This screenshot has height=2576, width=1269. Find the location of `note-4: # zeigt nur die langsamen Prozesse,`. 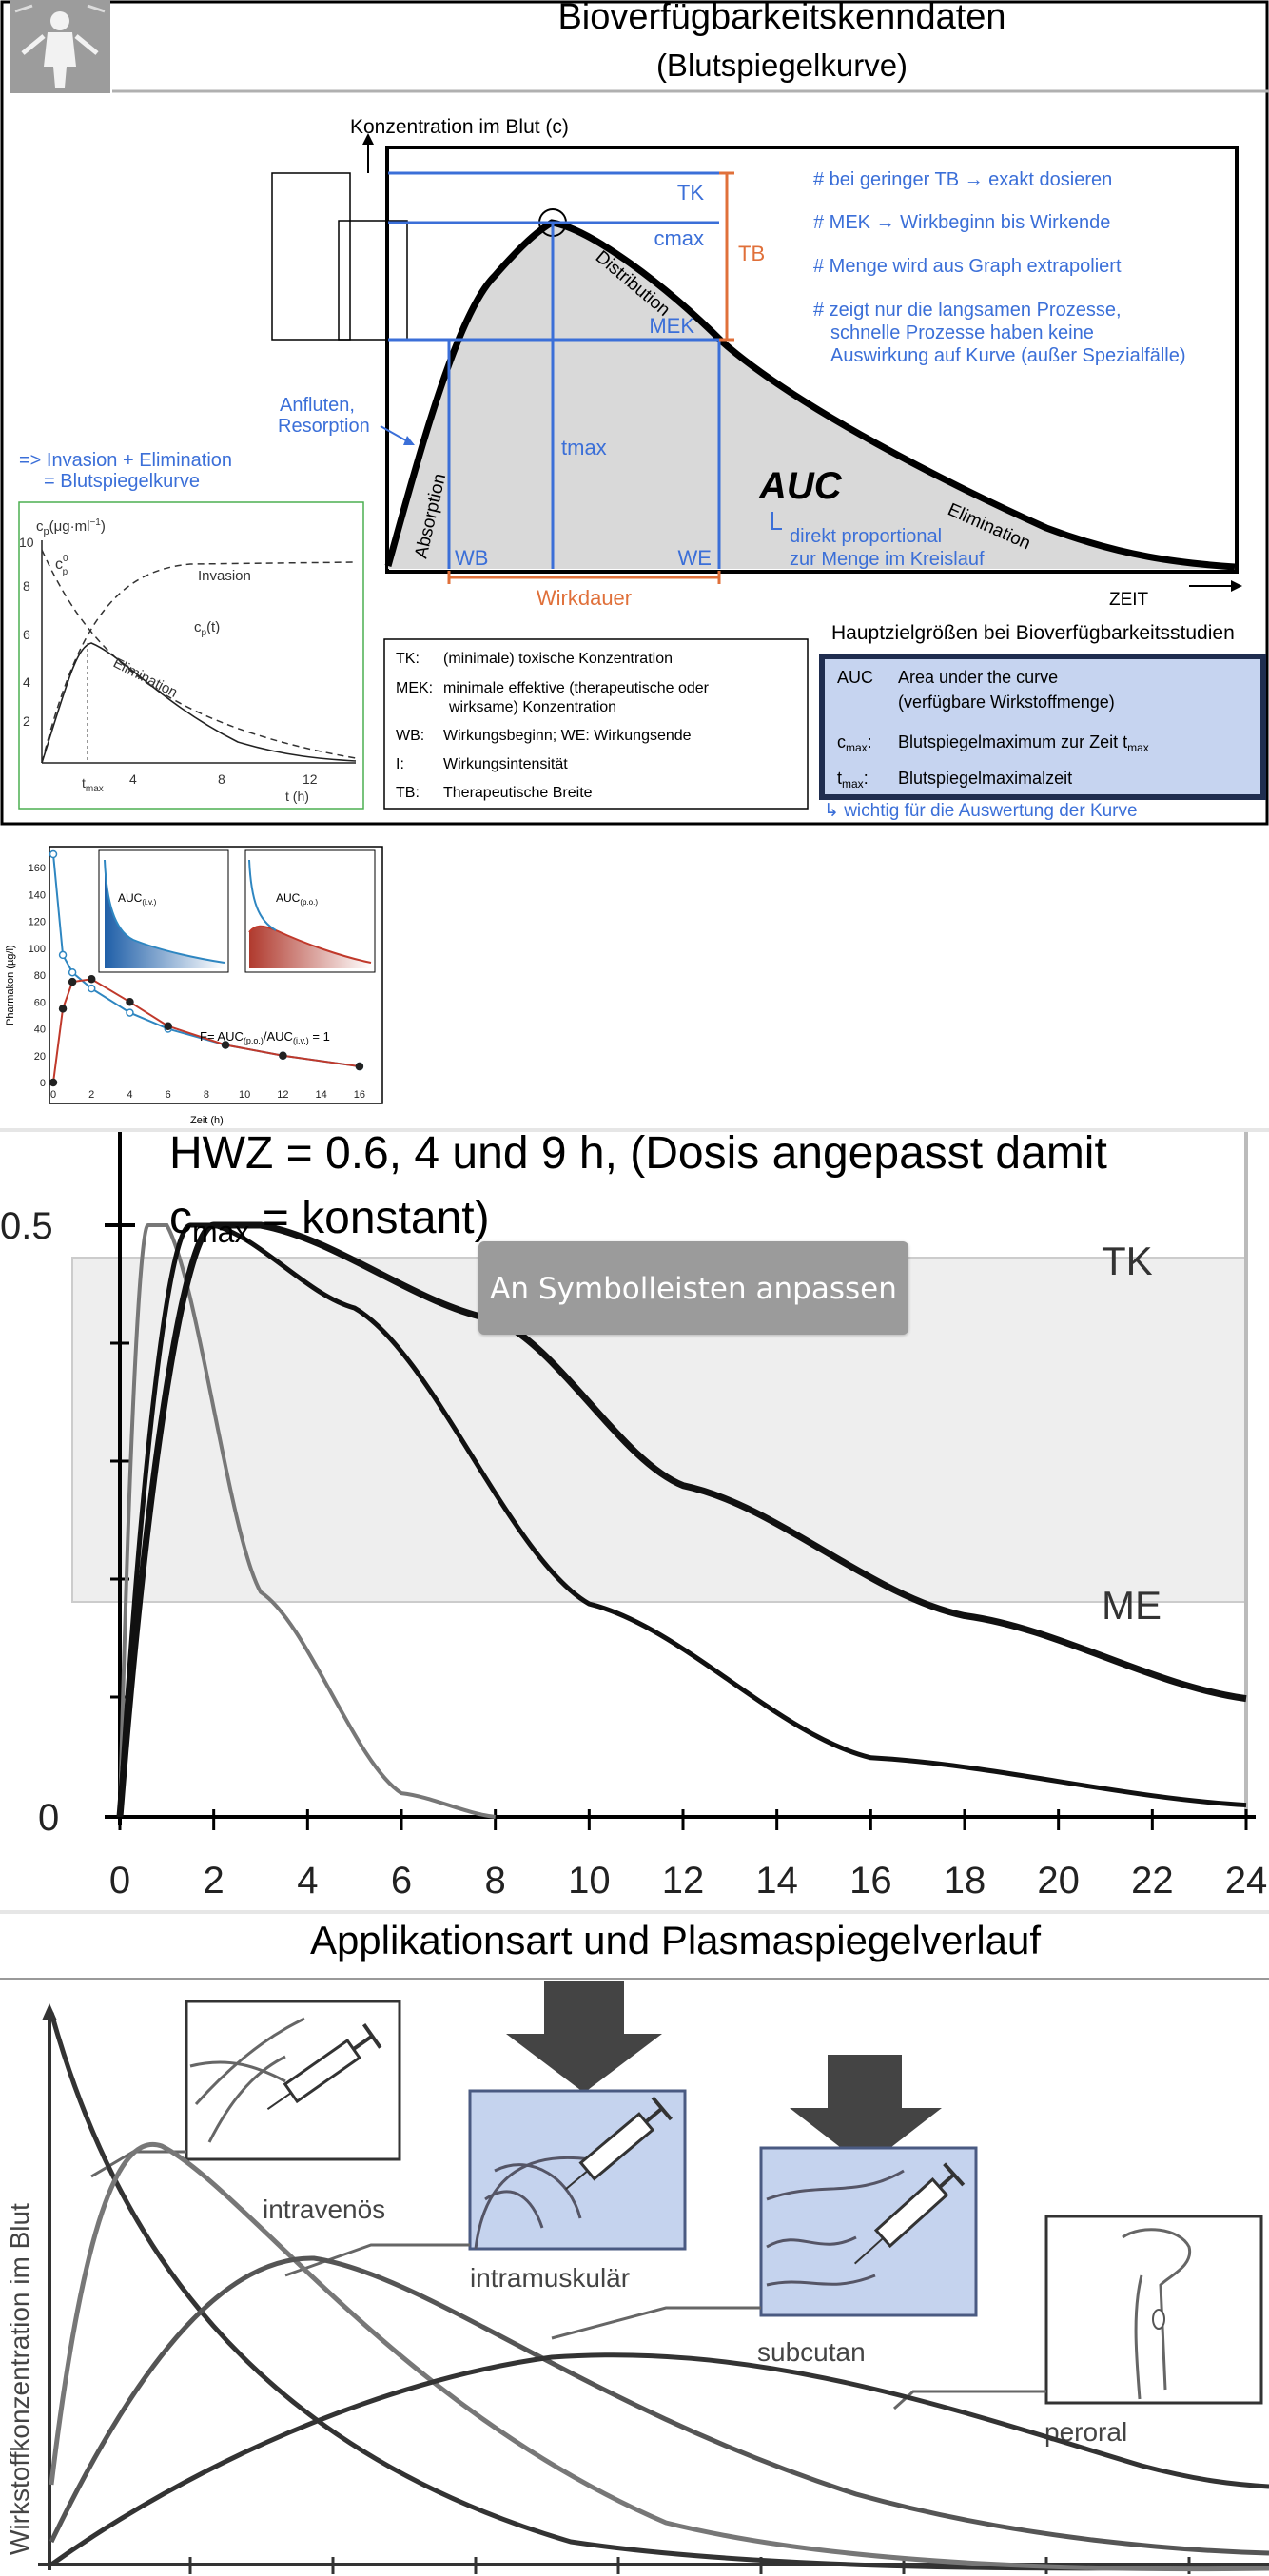

note-4: # zeigt nur die langsamen Prozesse, is located at coordinates (967, 311).